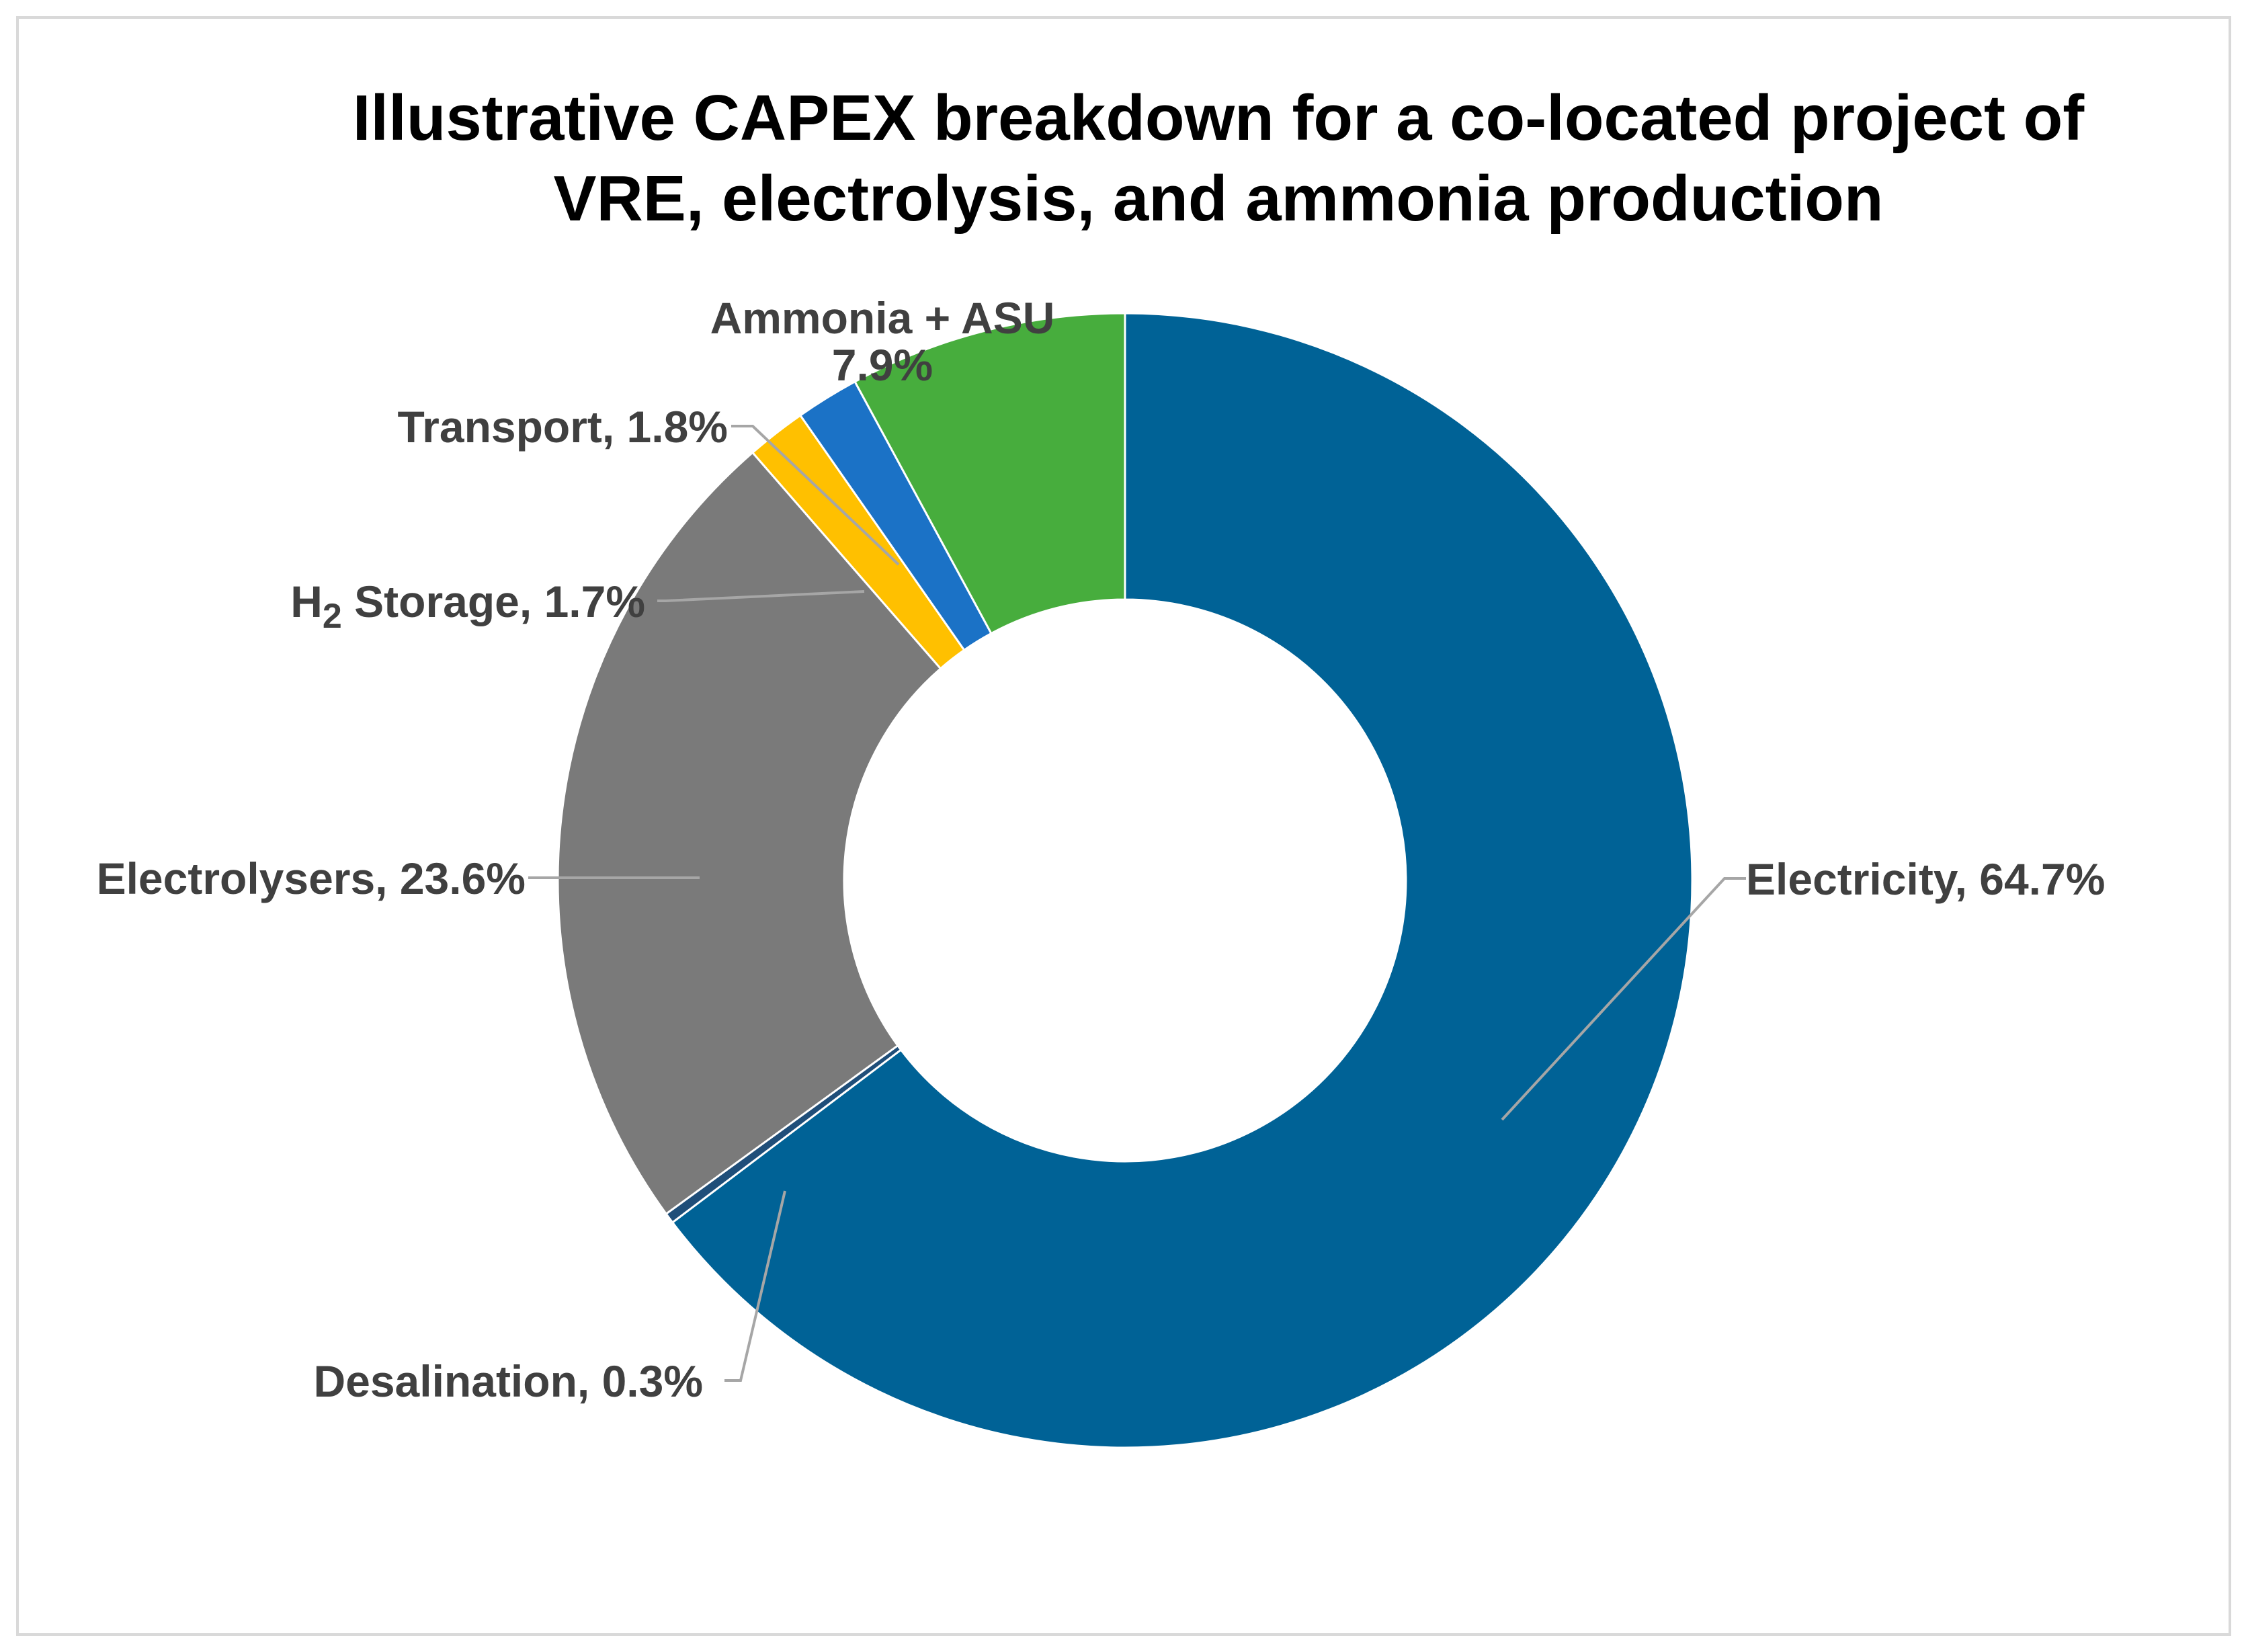 This screenshot has width=2246, height=1652. What do you see at coordinates (882, 318) in the screenshot?
I see `data-label-ammonia-asu-name: Ammonia + ASU` at bounding box center [882, 318].